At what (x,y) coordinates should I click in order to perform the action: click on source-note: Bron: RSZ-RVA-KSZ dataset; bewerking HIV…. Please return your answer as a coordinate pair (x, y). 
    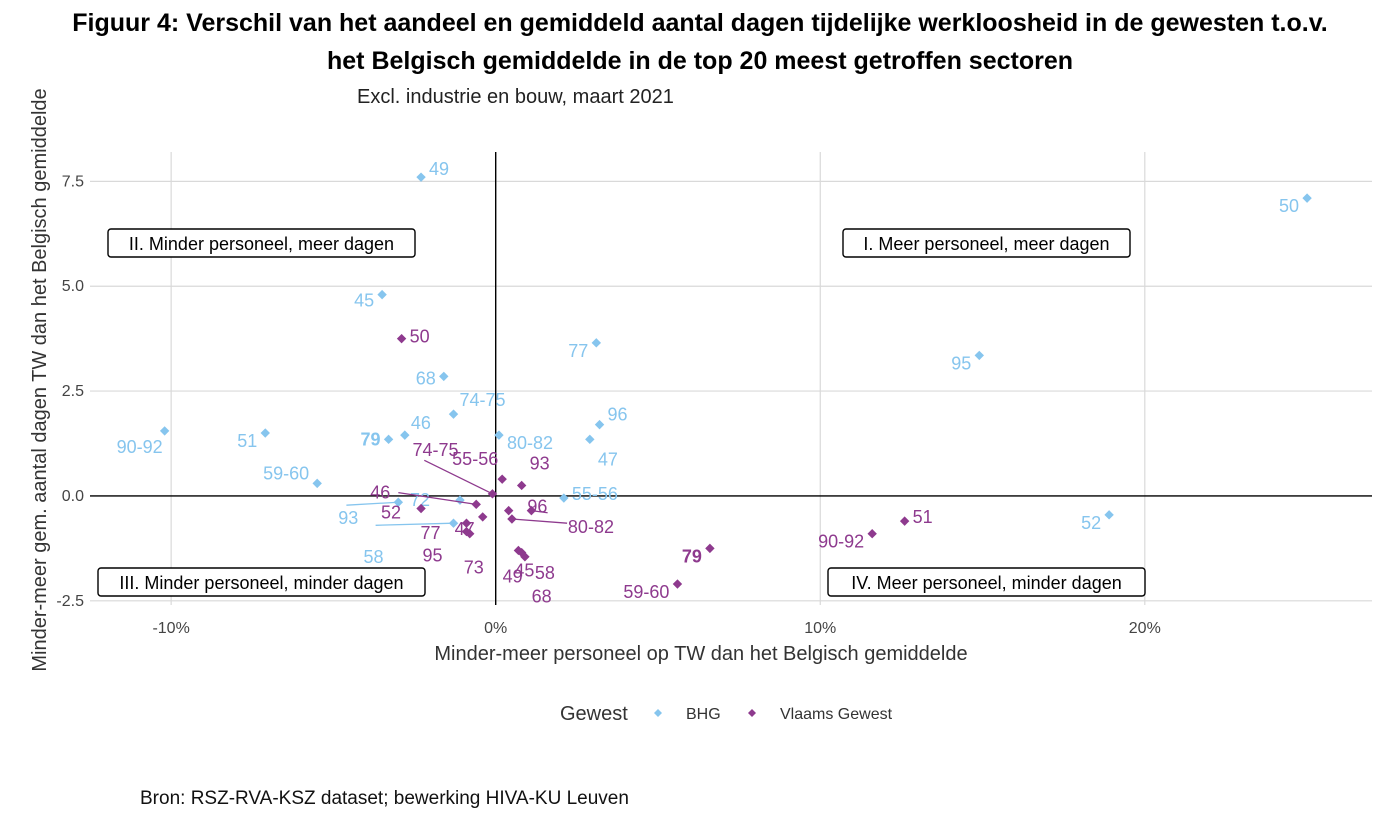
    Looking at the image, I should click on (384, 798).